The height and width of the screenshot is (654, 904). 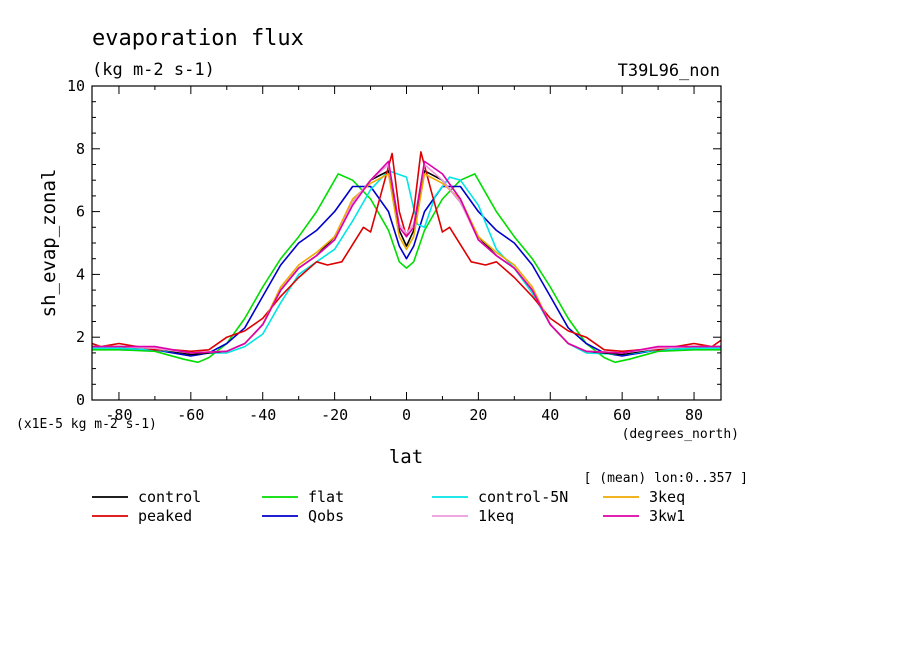 What do you see at coordinates (169, 497) in the screenshot?
I see `legend-label: control` at bounding box center [169, 497].